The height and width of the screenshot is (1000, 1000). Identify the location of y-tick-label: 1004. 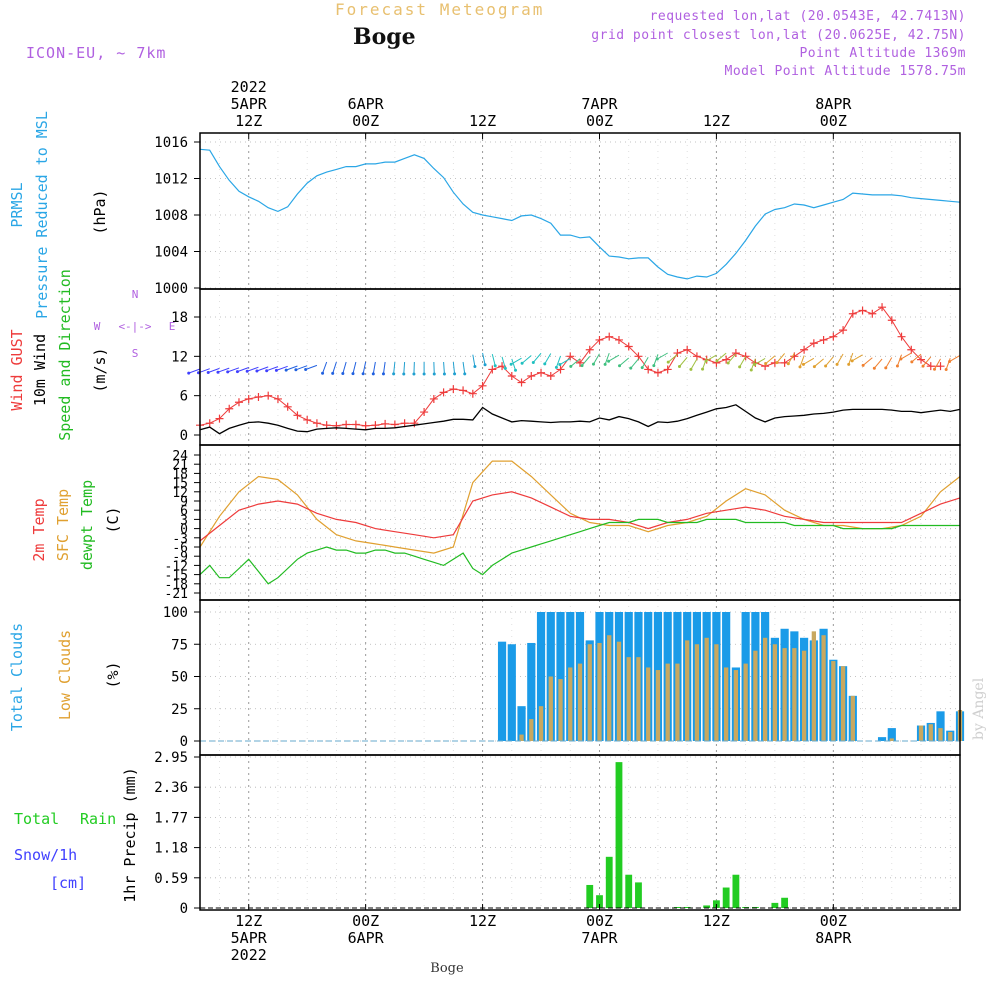
(171, 253).